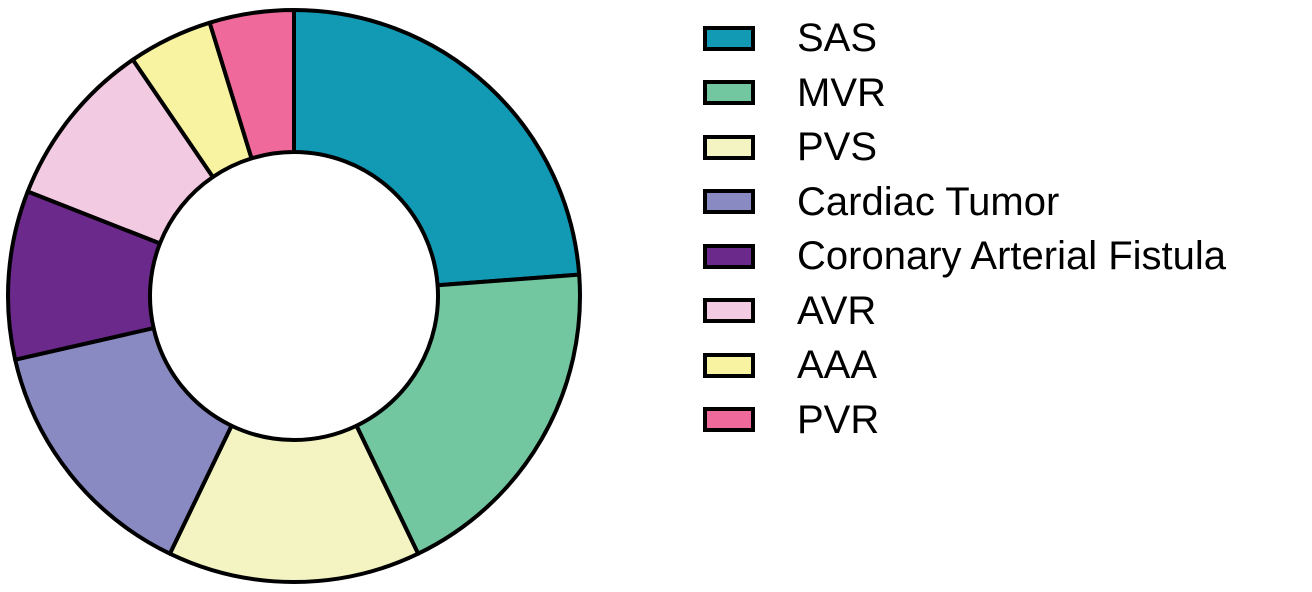 The width and height of the screenshot is (1312, 592). I want to click on legend-label: AVR, so click(837, 310).